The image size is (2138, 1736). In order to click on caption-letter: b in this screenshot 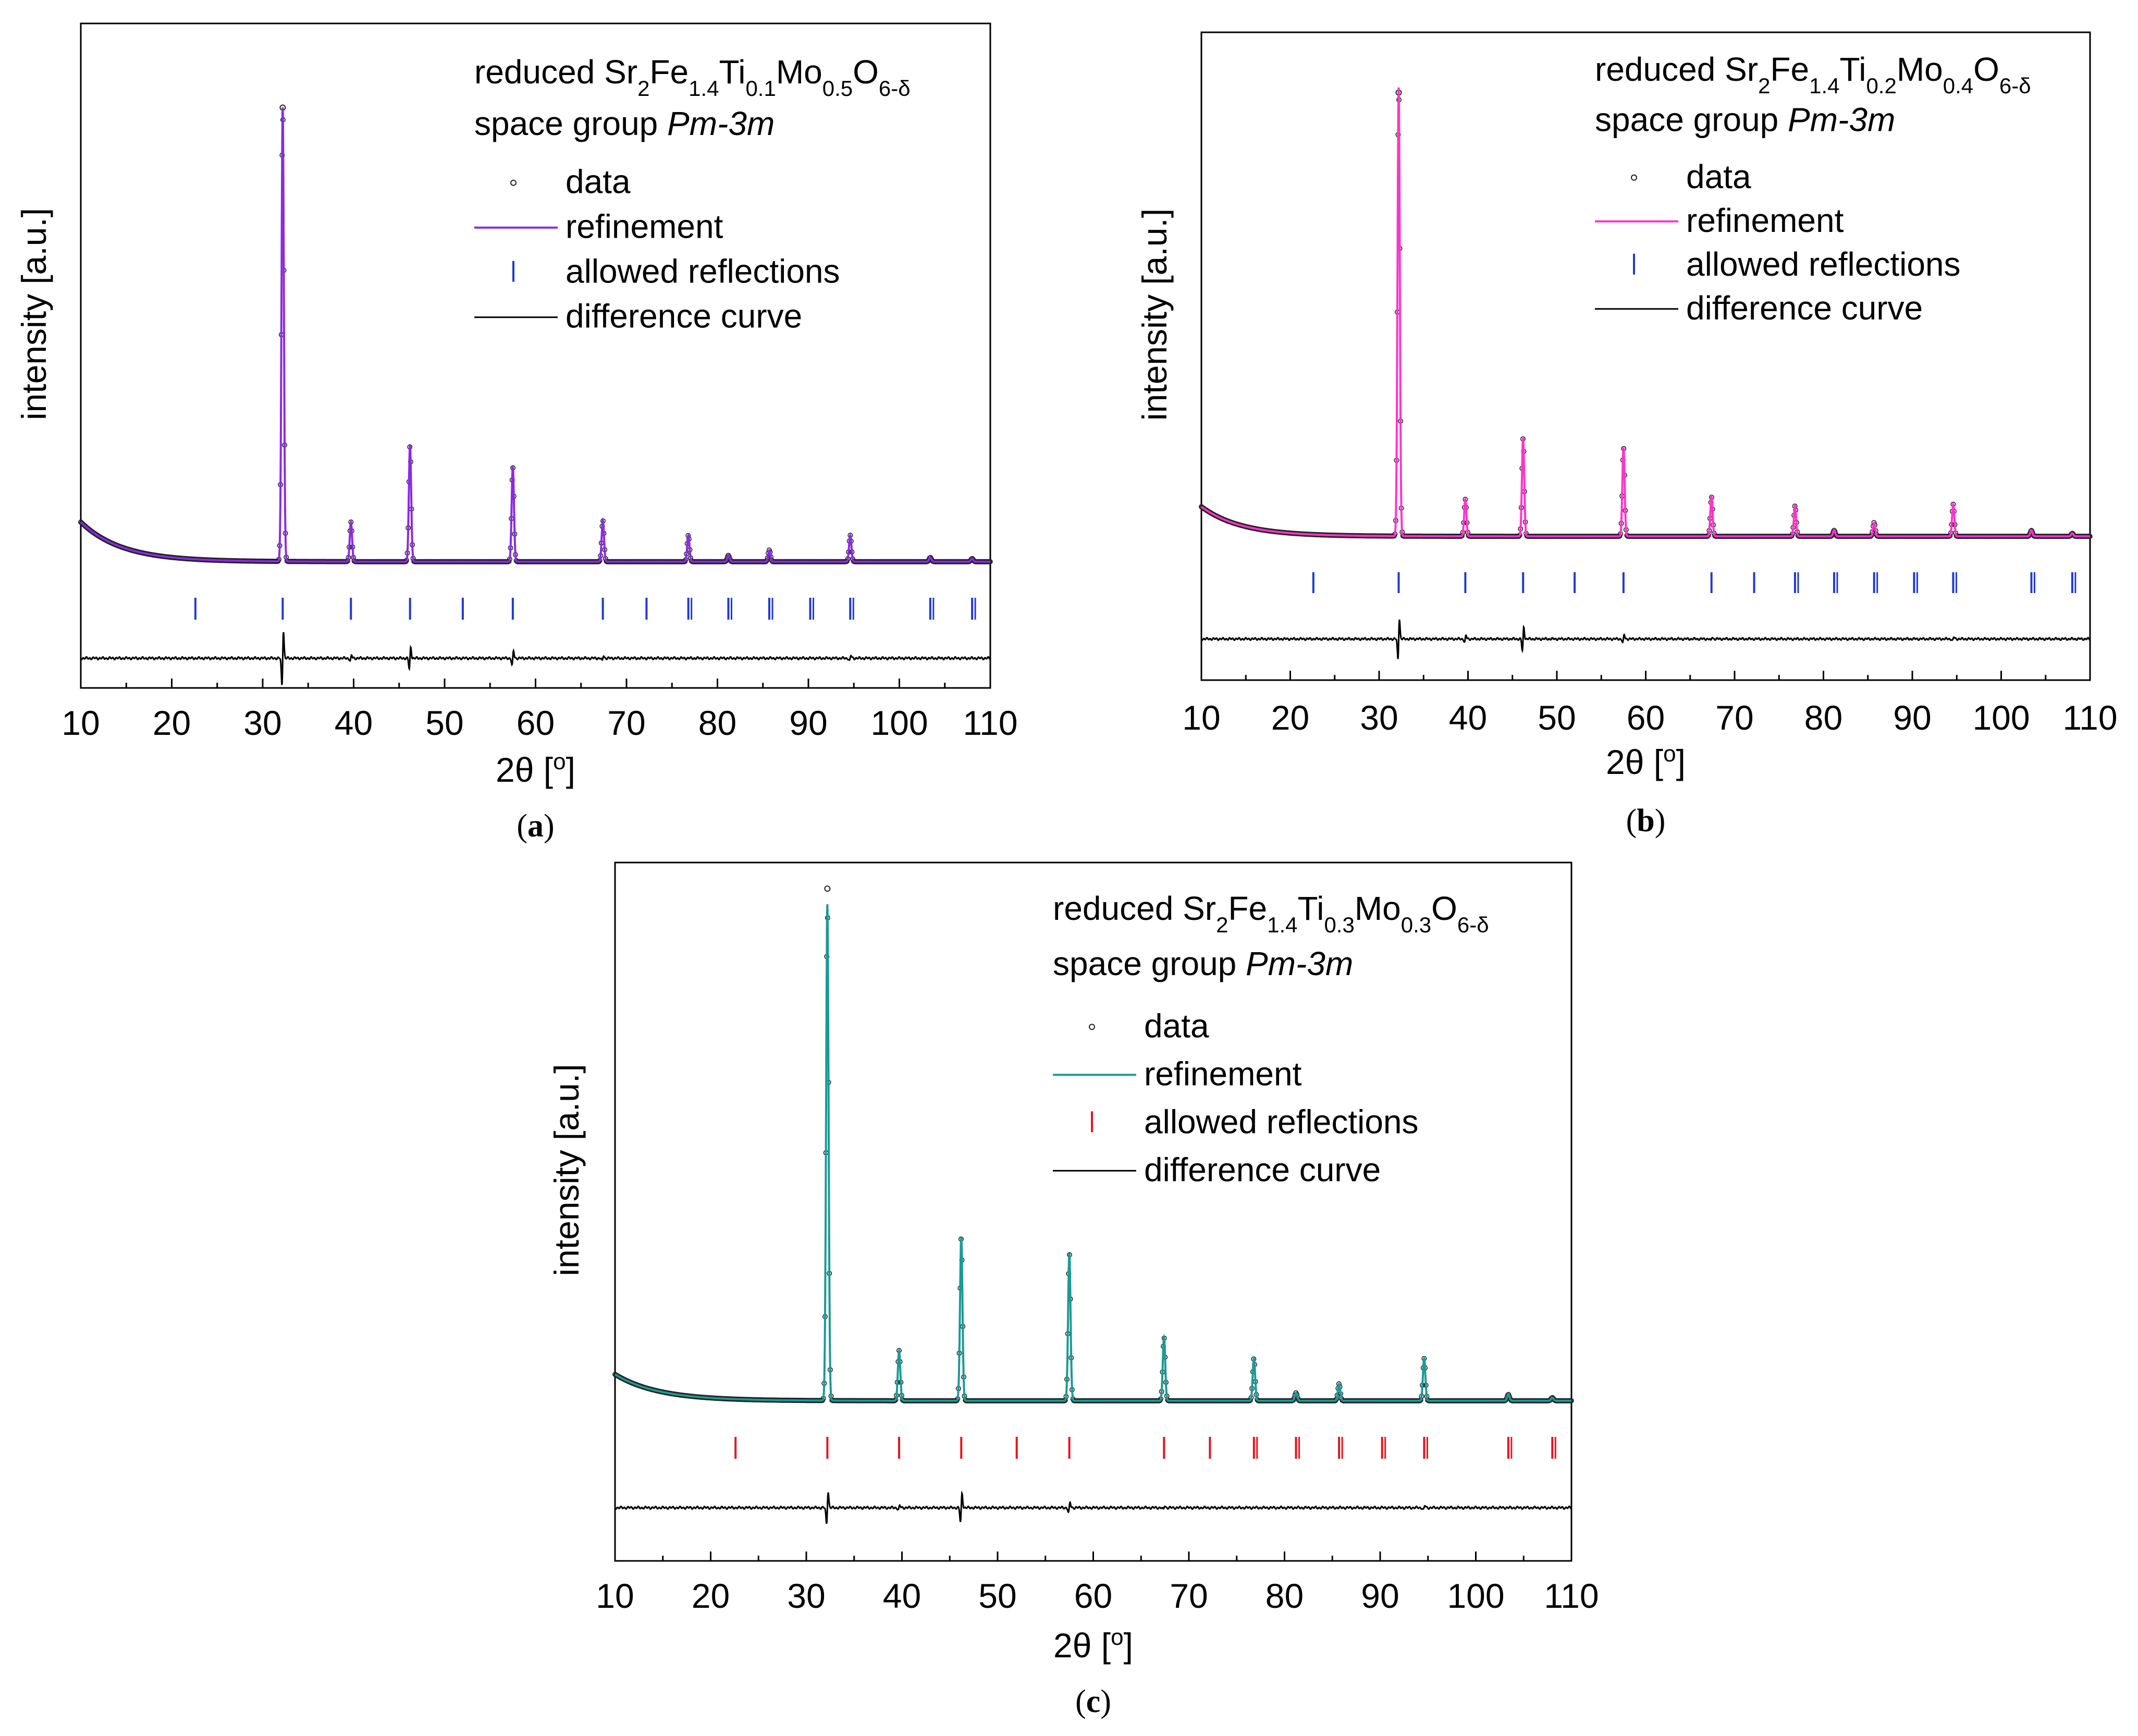, I will do `click(1646, 821)`.